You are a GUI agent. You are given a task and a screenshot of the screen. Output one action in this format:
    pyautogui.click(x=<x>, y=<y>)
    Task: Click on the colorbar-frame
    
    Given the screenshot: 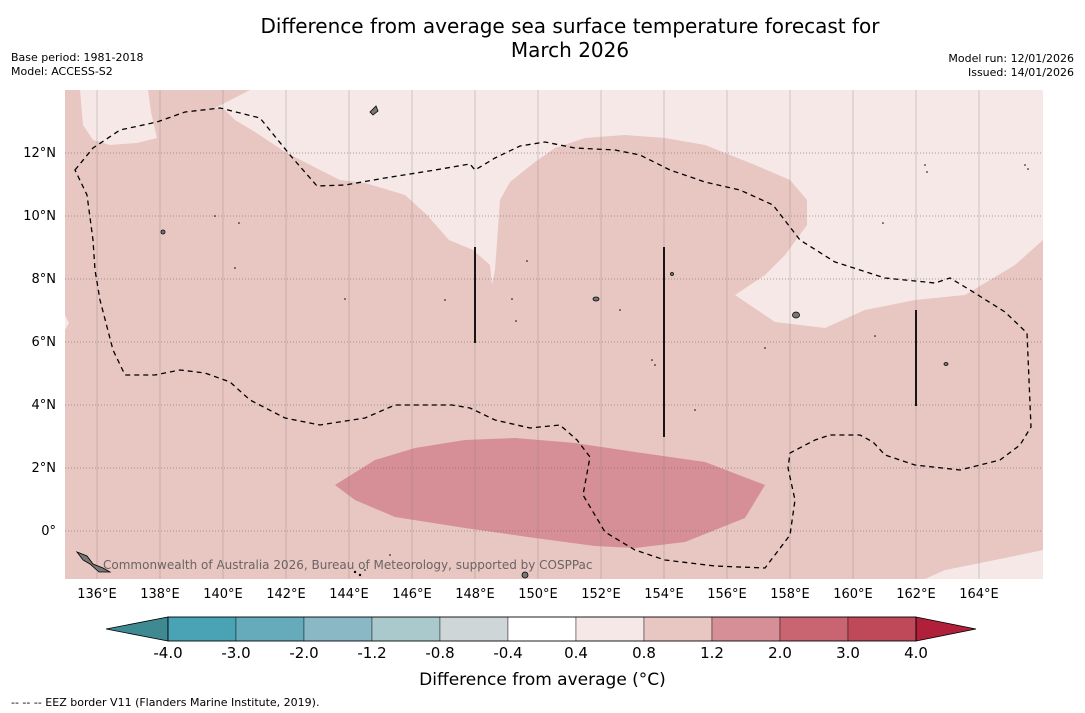 What is the action you would take?
    pyautogui.click(x=542, y=629)
    